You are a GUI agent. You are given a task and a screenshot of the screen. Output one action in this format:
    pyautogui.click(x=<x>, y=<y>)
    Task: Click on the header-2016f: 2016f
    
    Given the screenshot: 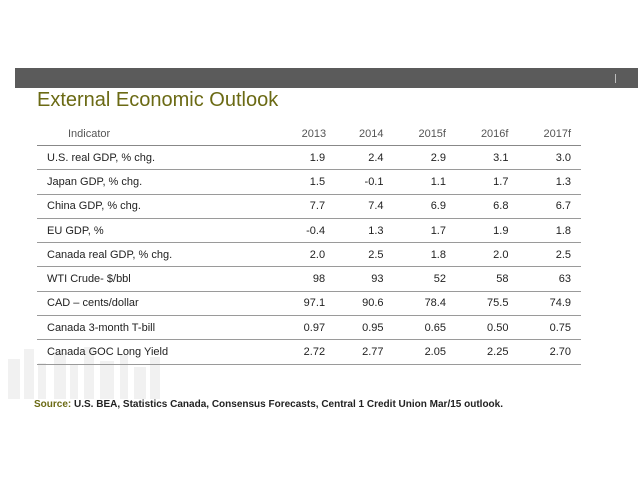 What is the action you would take?
    pyautogui.click(x=487, y=134)
    